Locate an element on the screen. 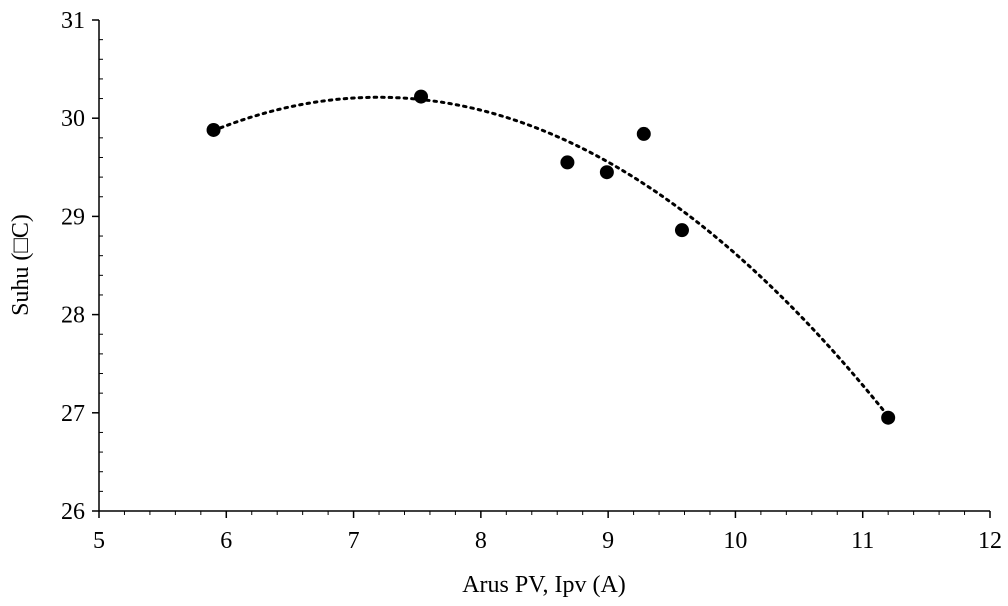  x-tick-labels: 5 6 7 8 9 10 11 12 is located at coordinates (547, 541).